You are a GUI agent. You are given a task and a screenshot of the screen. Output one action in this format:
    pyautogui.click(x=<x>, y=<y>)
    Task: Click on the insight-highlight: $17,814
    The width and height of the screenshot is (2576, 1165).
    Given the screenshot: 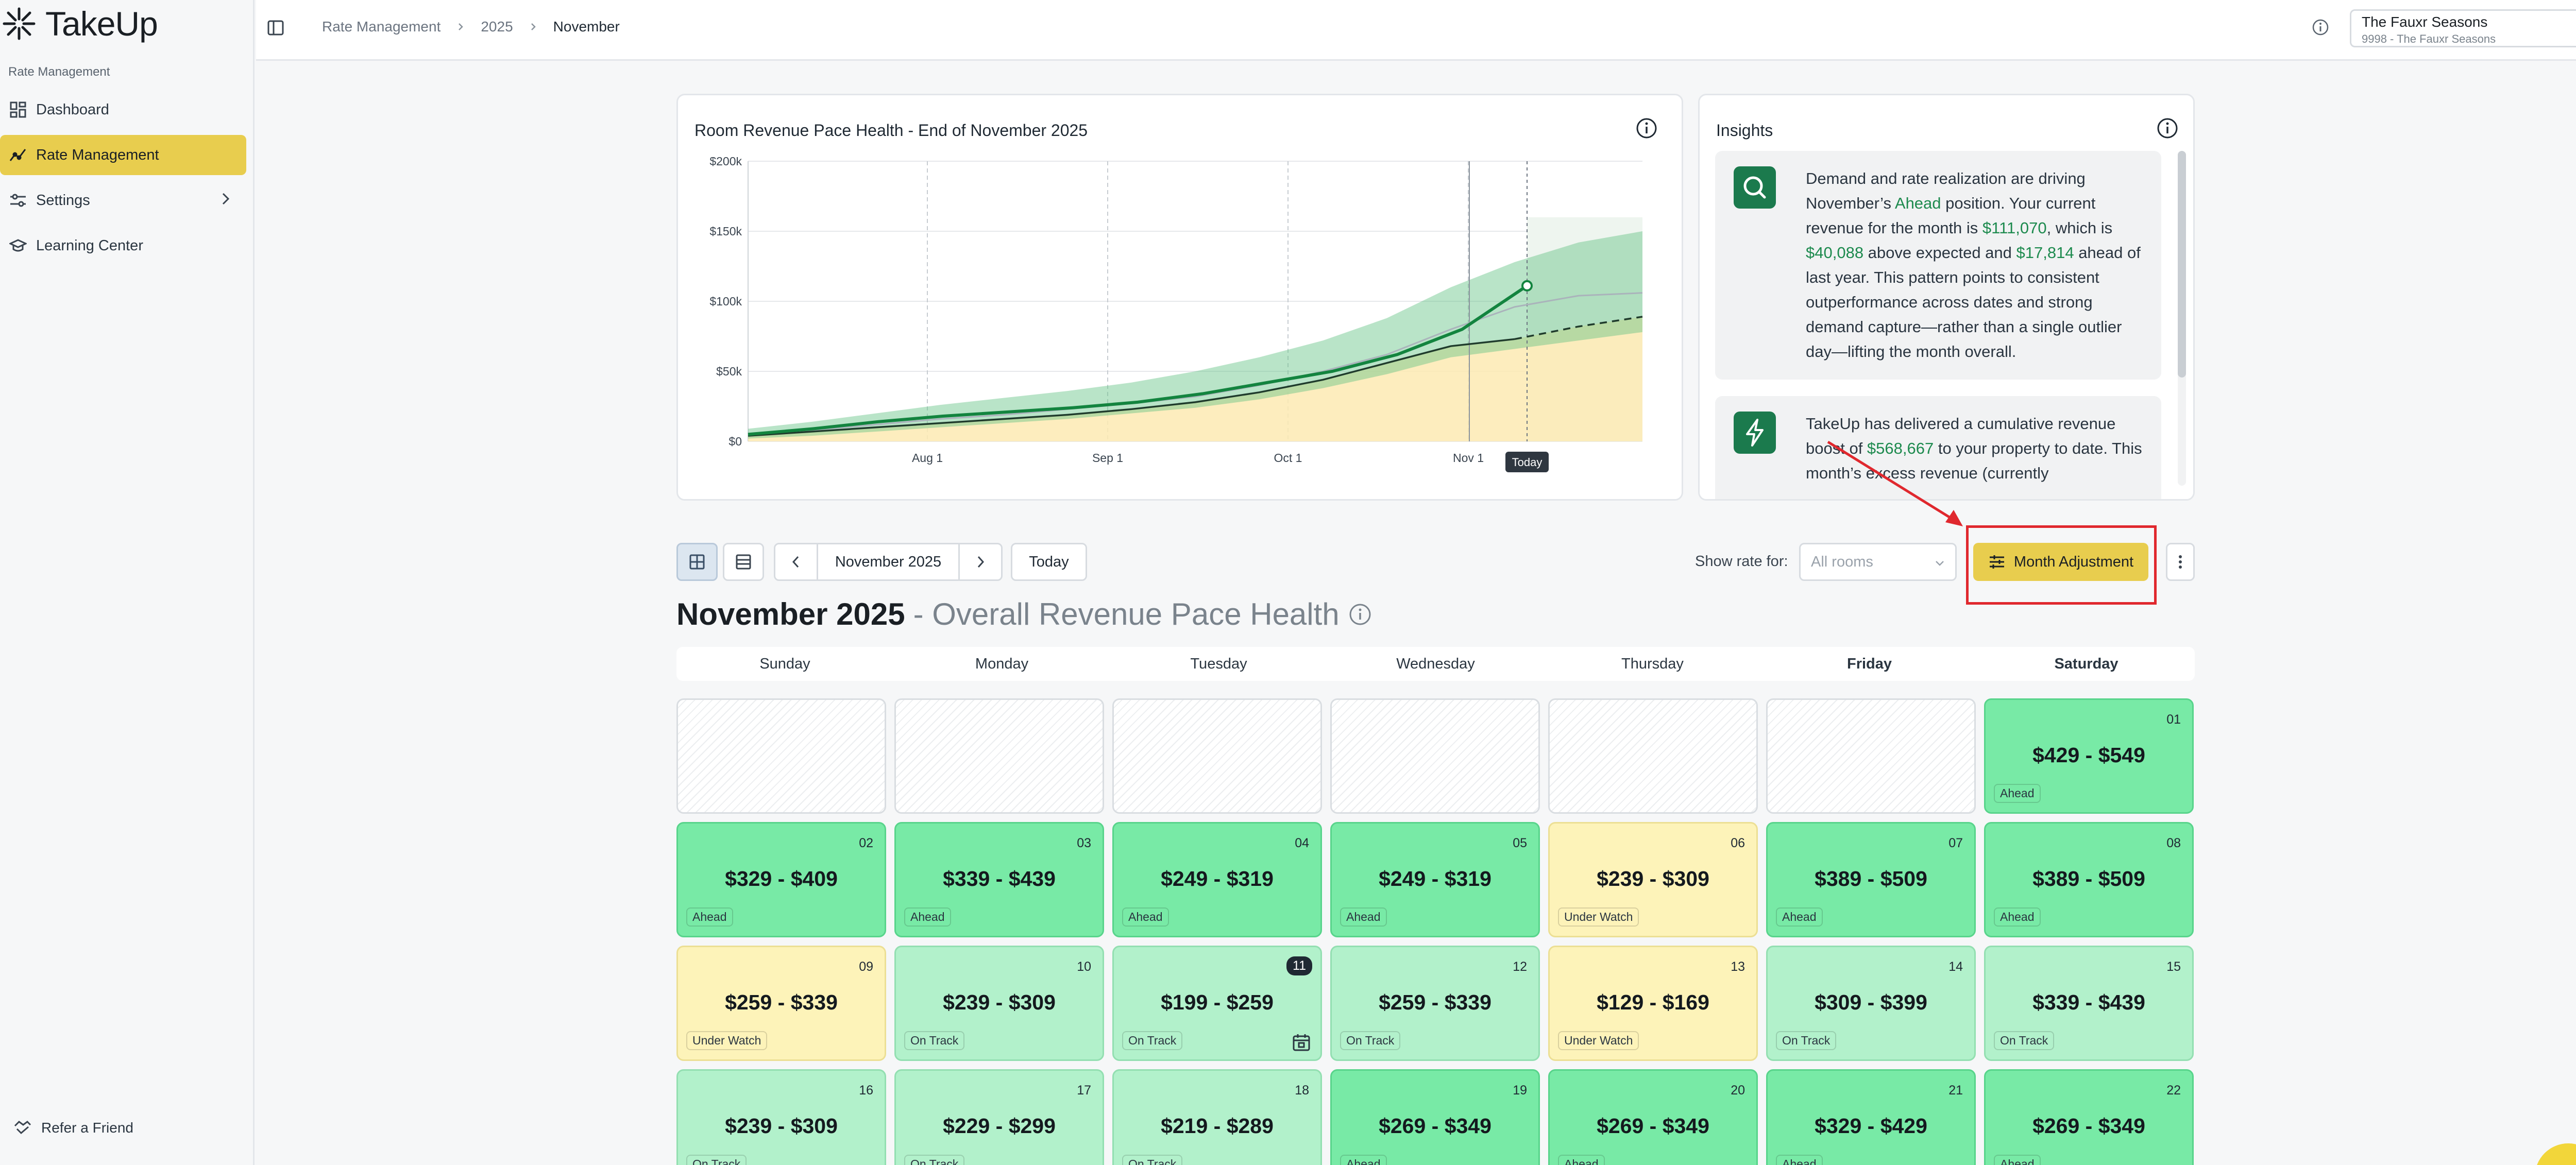 What is the action you would take?
    pyautogui.click(x=2045, y=253)
    